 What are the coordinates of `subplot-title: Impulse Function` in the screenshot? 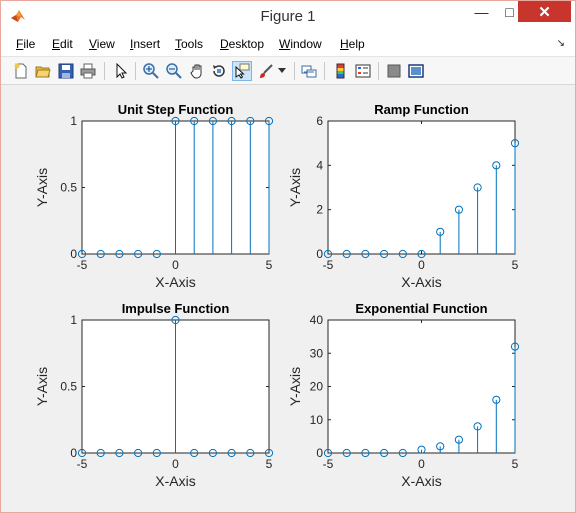 It's located at (176, 308).